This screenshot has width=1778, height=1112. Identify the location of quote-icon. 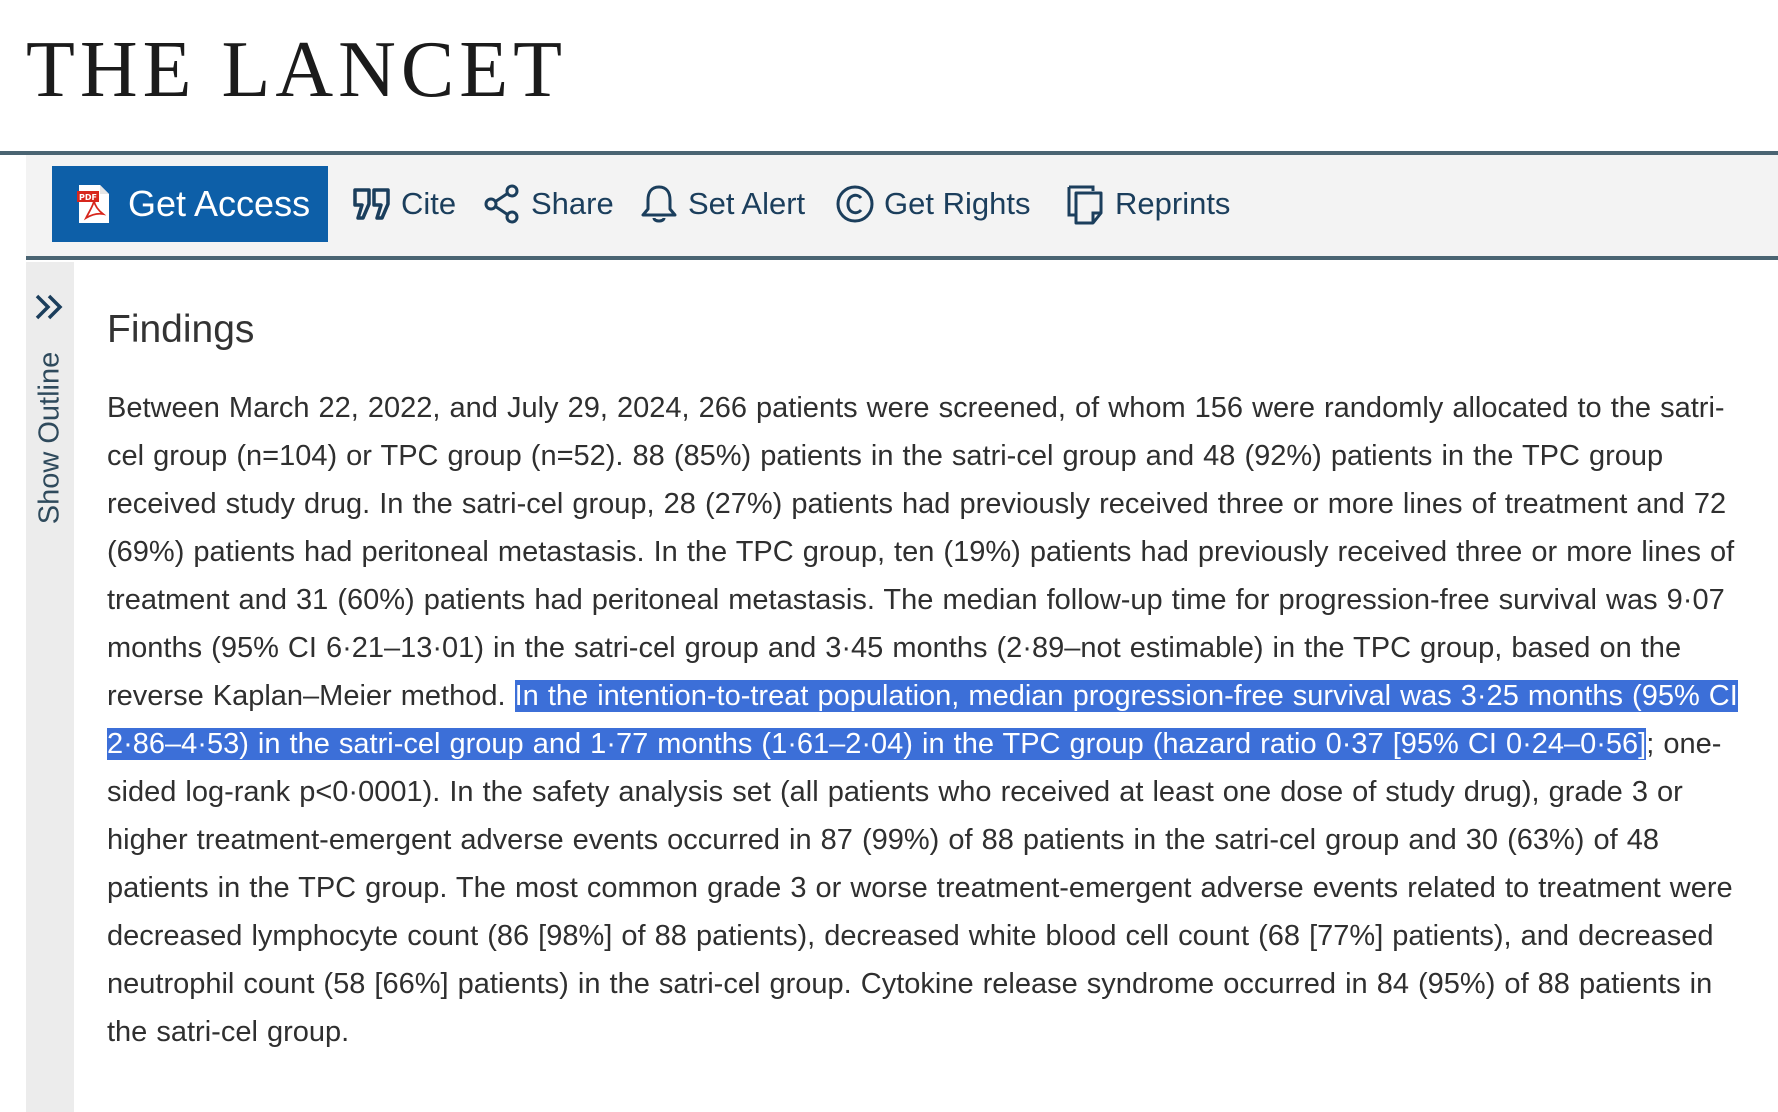
(372, 204).